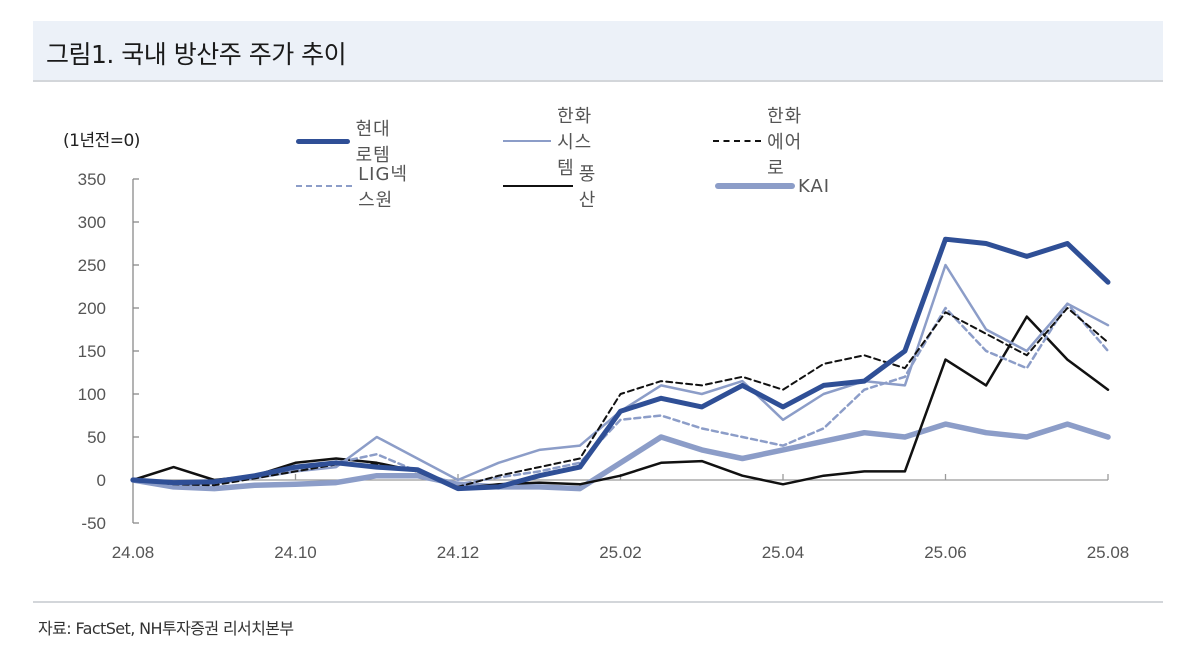 This screenshot has width=1199, height=646. What do you see at coordinates (92, 351) in the screenshot?
I see `y-tick-label: 150` at bounding box center [92, 351].